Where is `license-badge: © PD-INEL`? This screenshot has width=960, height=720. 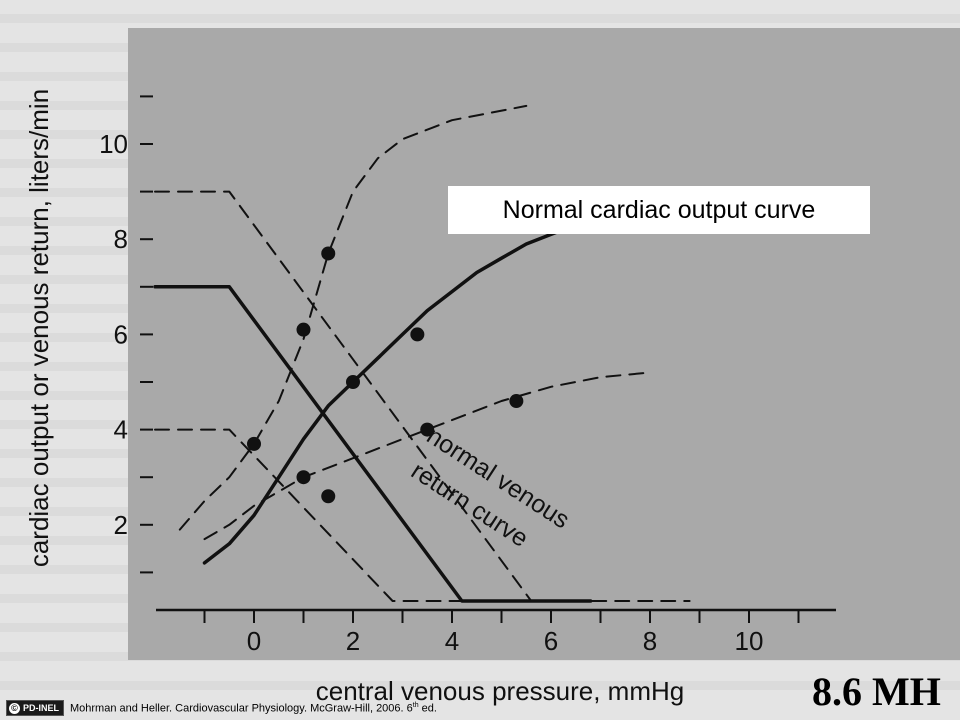
license-badge: © PD-INEL is located at coordinates (35, 708).